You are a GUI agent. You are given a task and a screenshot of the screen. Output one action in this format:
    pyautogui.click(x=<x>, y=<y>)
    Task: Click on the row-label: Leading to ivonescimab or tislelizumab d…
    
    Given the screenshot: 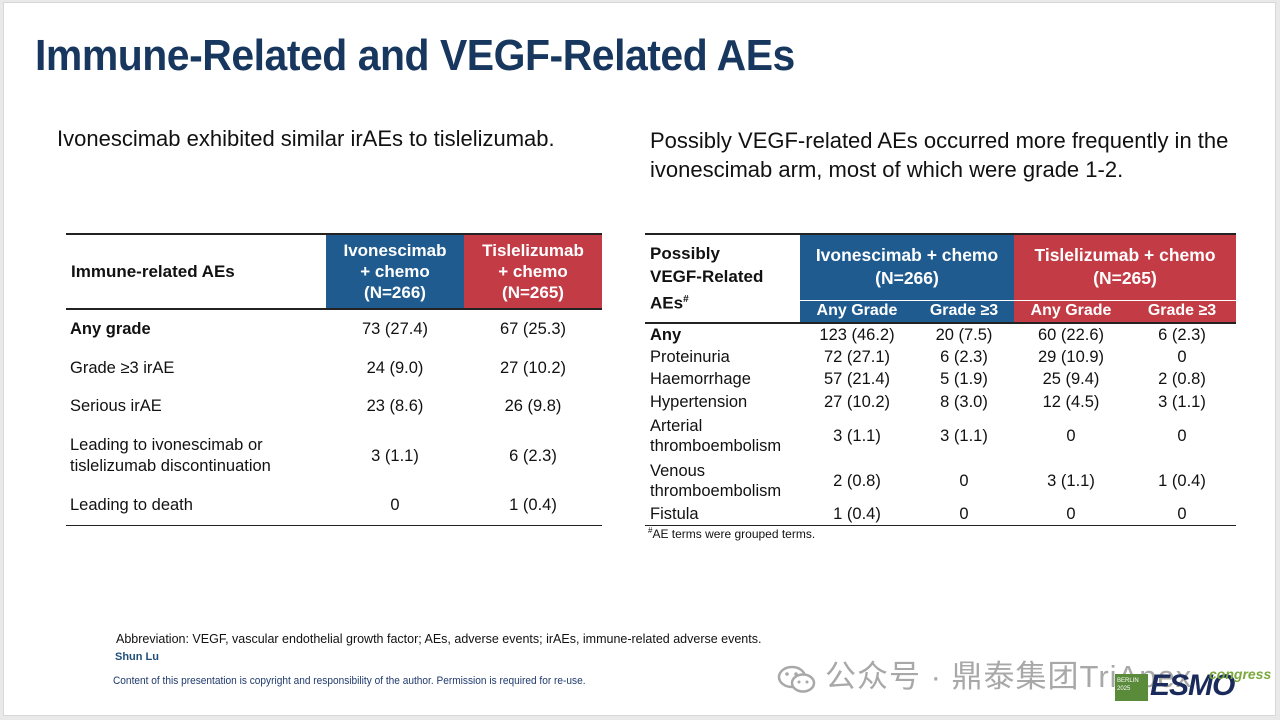 What is the action you would take?
    pyautogui.click(x=196, y=456)
    